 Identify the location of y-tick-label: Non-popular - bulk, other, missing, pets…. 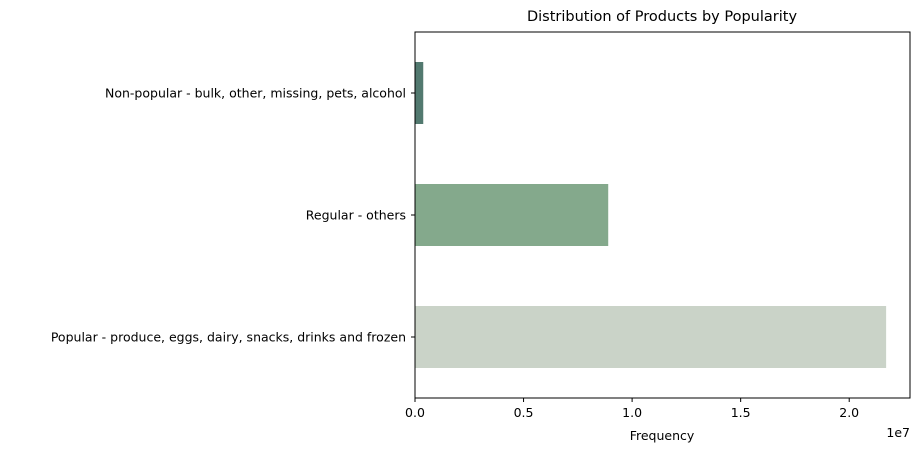
(255, 93).